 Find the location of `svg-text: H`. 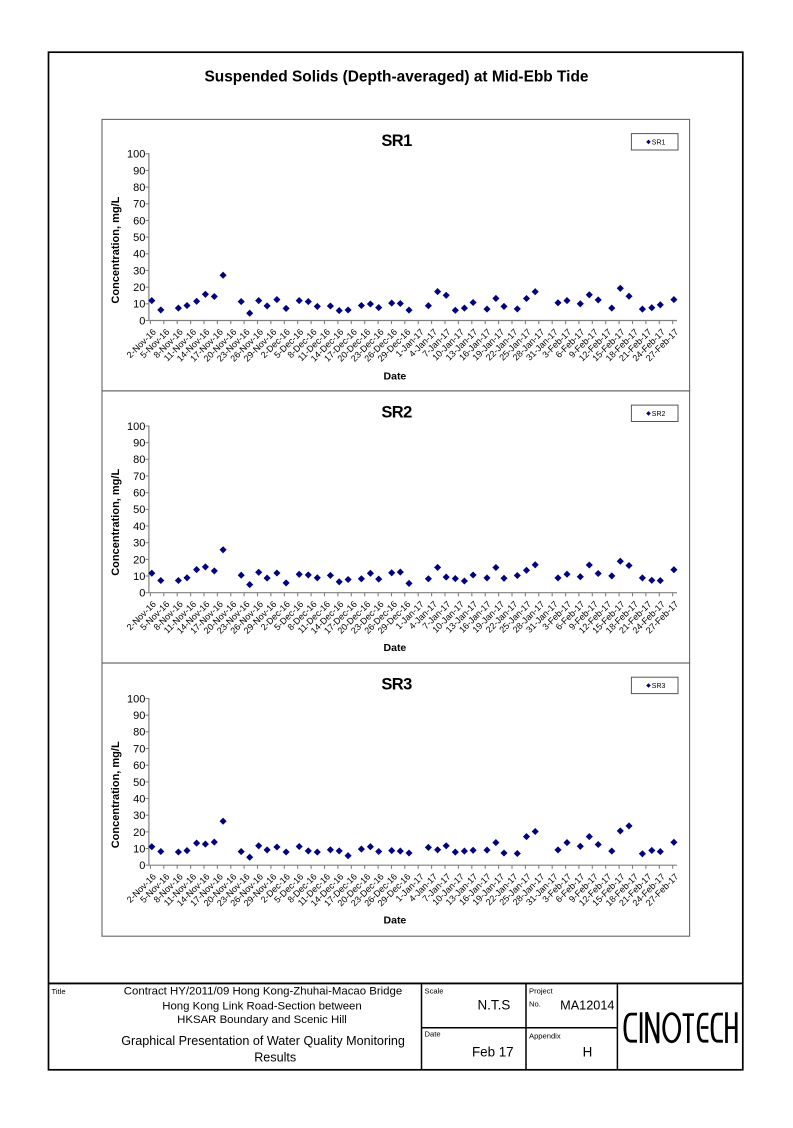

svg-text: H is located at coordinates (588, 1052).